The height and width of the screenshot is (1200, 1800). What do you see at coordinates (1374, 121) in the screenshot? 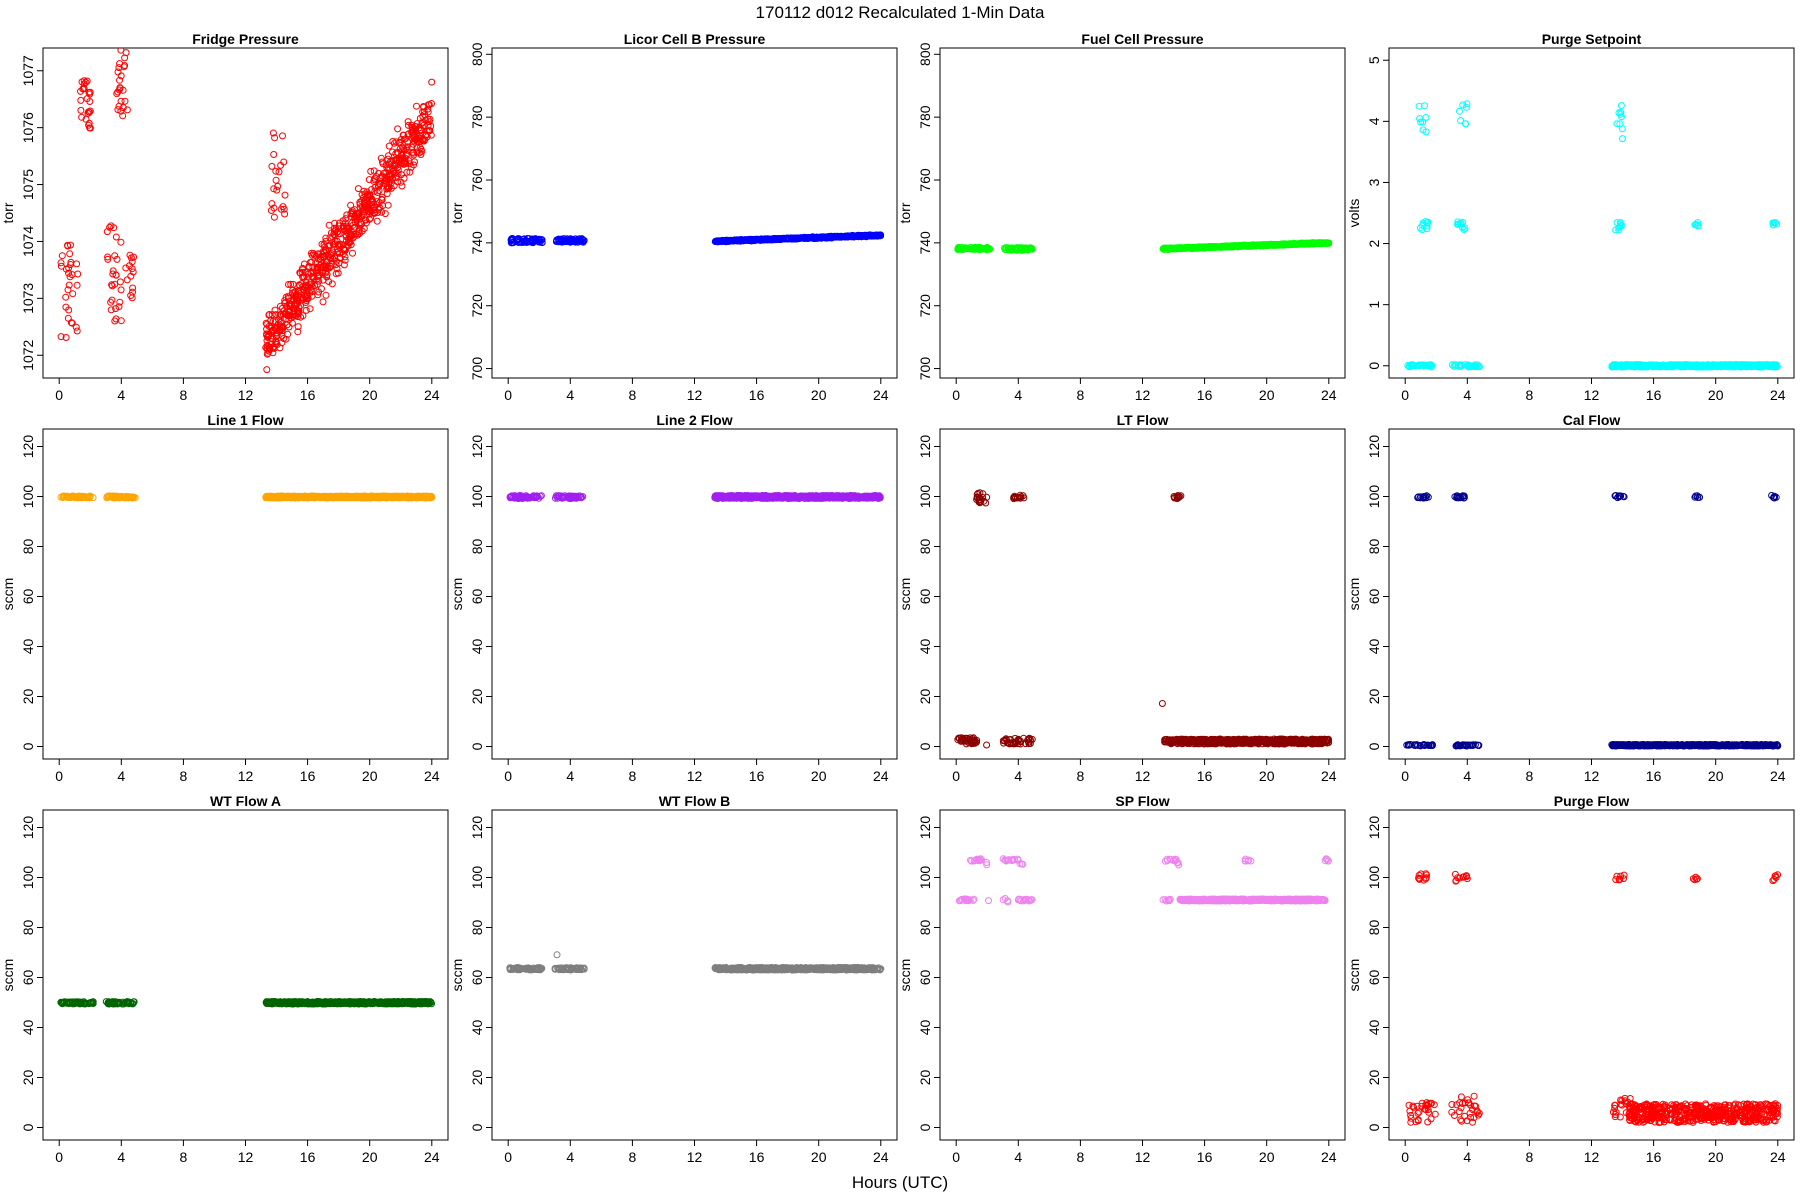
I see `y-tick-label: 4` at bounding box center [1374, 121].